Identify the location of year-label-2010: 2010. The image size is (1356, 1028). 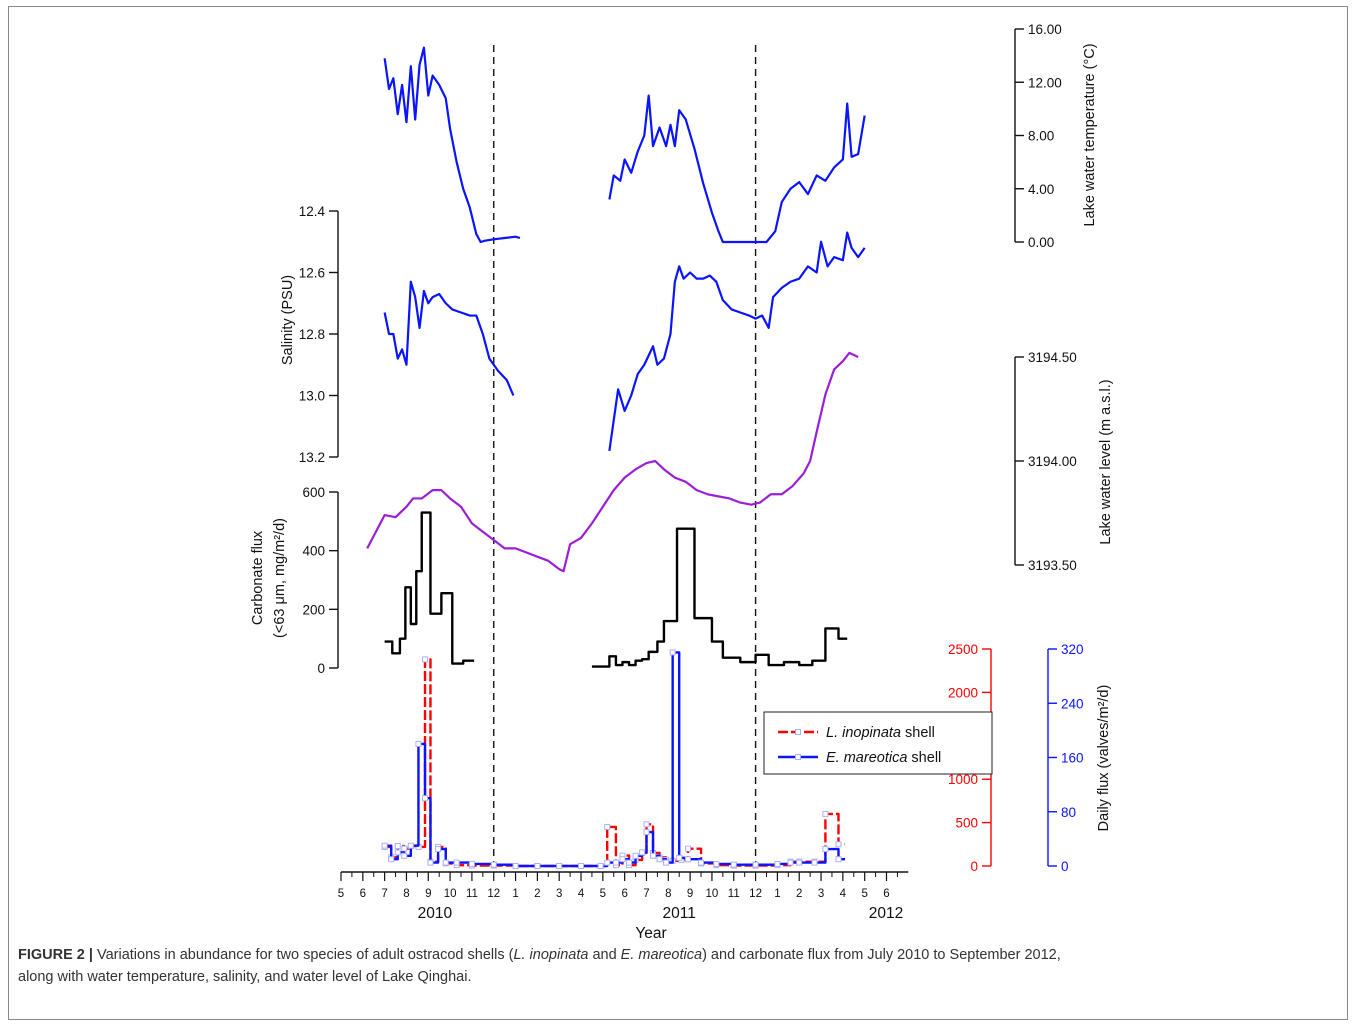
(435, 913).